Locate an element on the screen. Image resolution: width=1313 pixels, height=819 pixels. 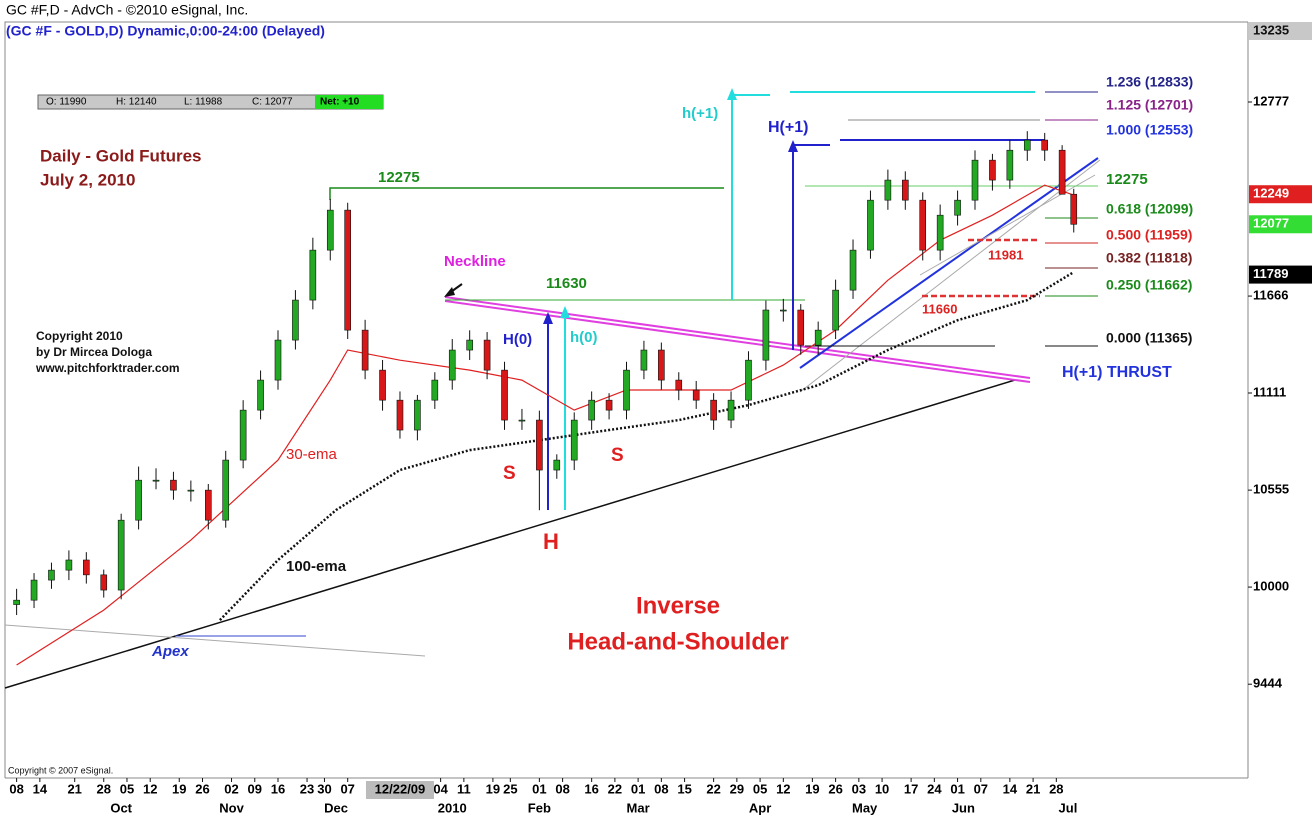
quote-close: C: 12077 is located at coordinates (272, 102).